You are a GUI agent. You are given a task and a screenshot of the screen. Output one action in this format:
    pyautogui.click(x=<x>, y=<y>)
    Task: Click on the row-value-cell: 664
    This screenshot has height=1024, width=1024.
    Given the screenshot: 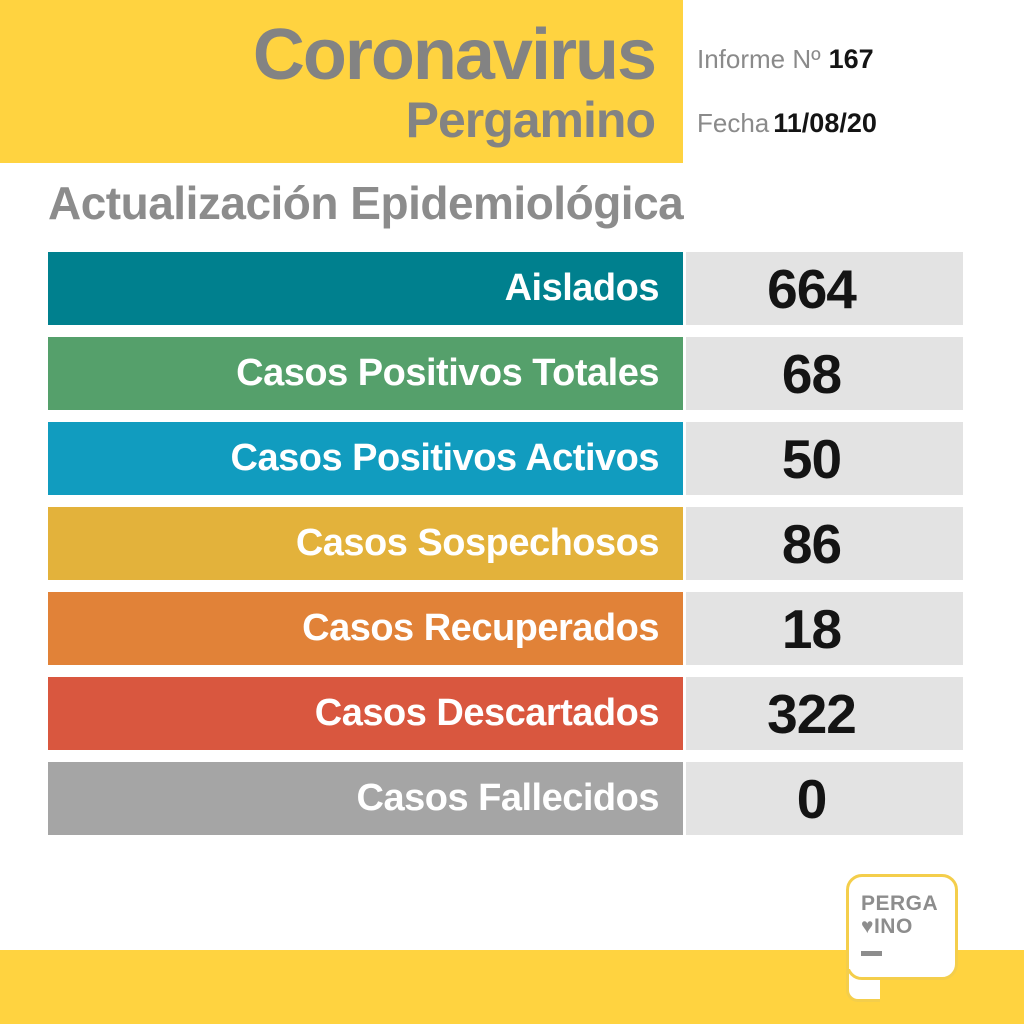 What is the action you would take?
    pyautogui.click(x=824, y=288)
    